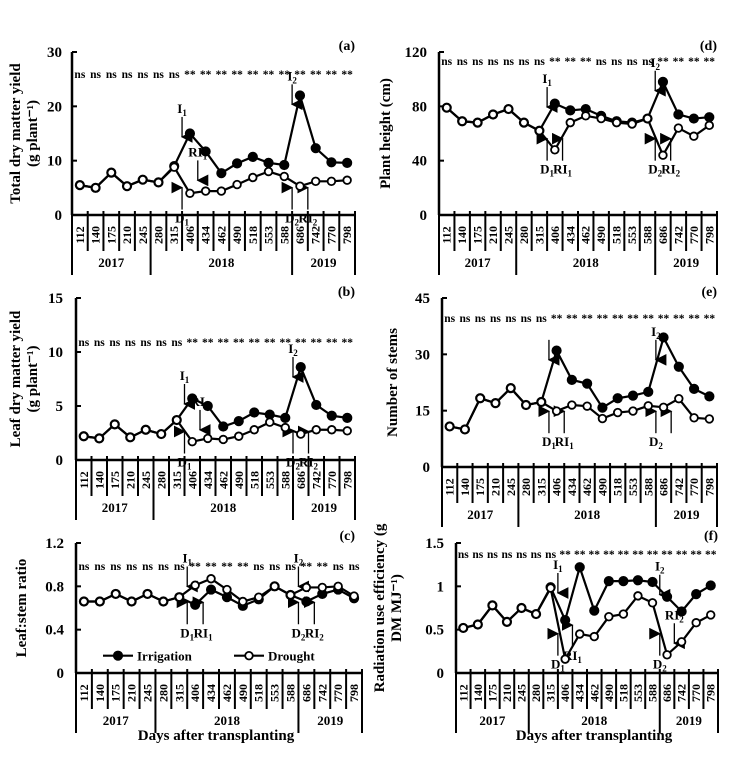 The image size is (737, 770). I want to click on x-tick-label: 490, so click(243, 693).